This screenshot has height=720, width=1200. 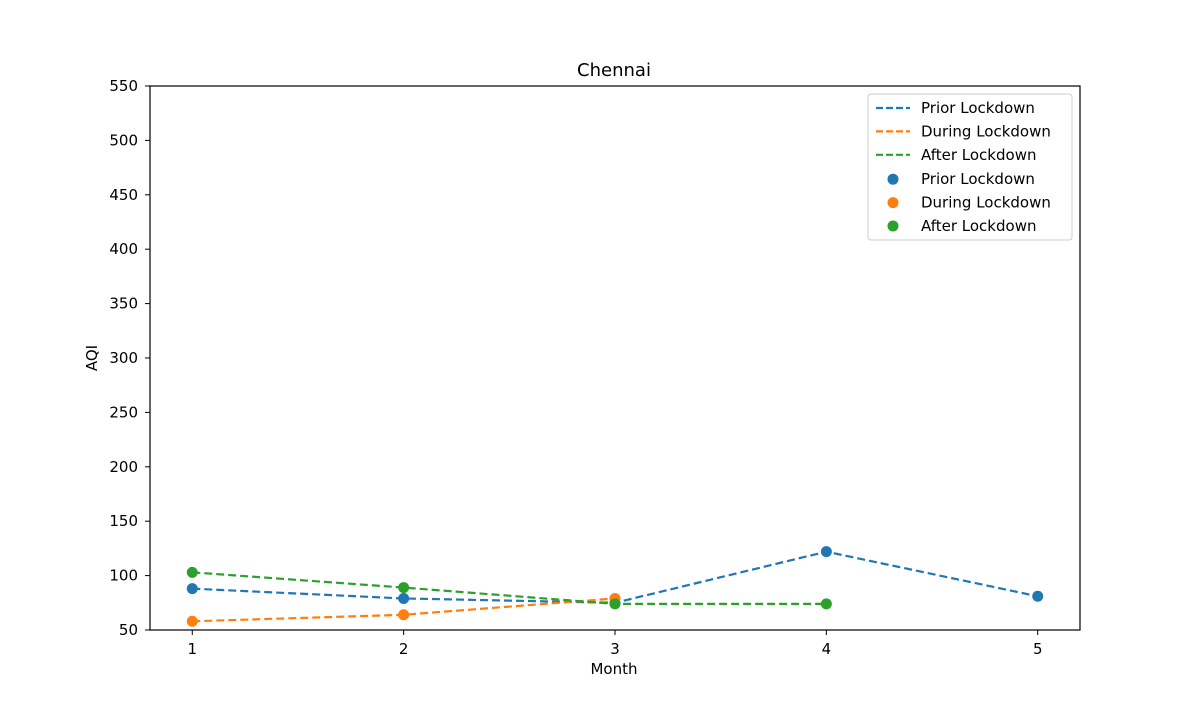 What do you see at coordinates (123, 521) in the screenshot?
I see `y-tick-label: 150` at bounding box center [123, 521].